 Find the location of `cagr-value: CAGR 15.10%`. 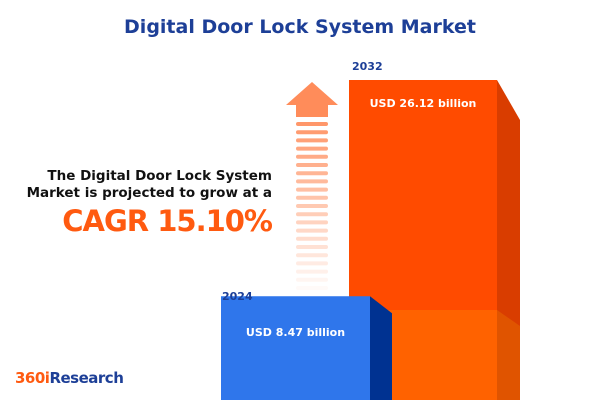

cagr-value: CAGR 15.10% is located at coordinates (167, 221).